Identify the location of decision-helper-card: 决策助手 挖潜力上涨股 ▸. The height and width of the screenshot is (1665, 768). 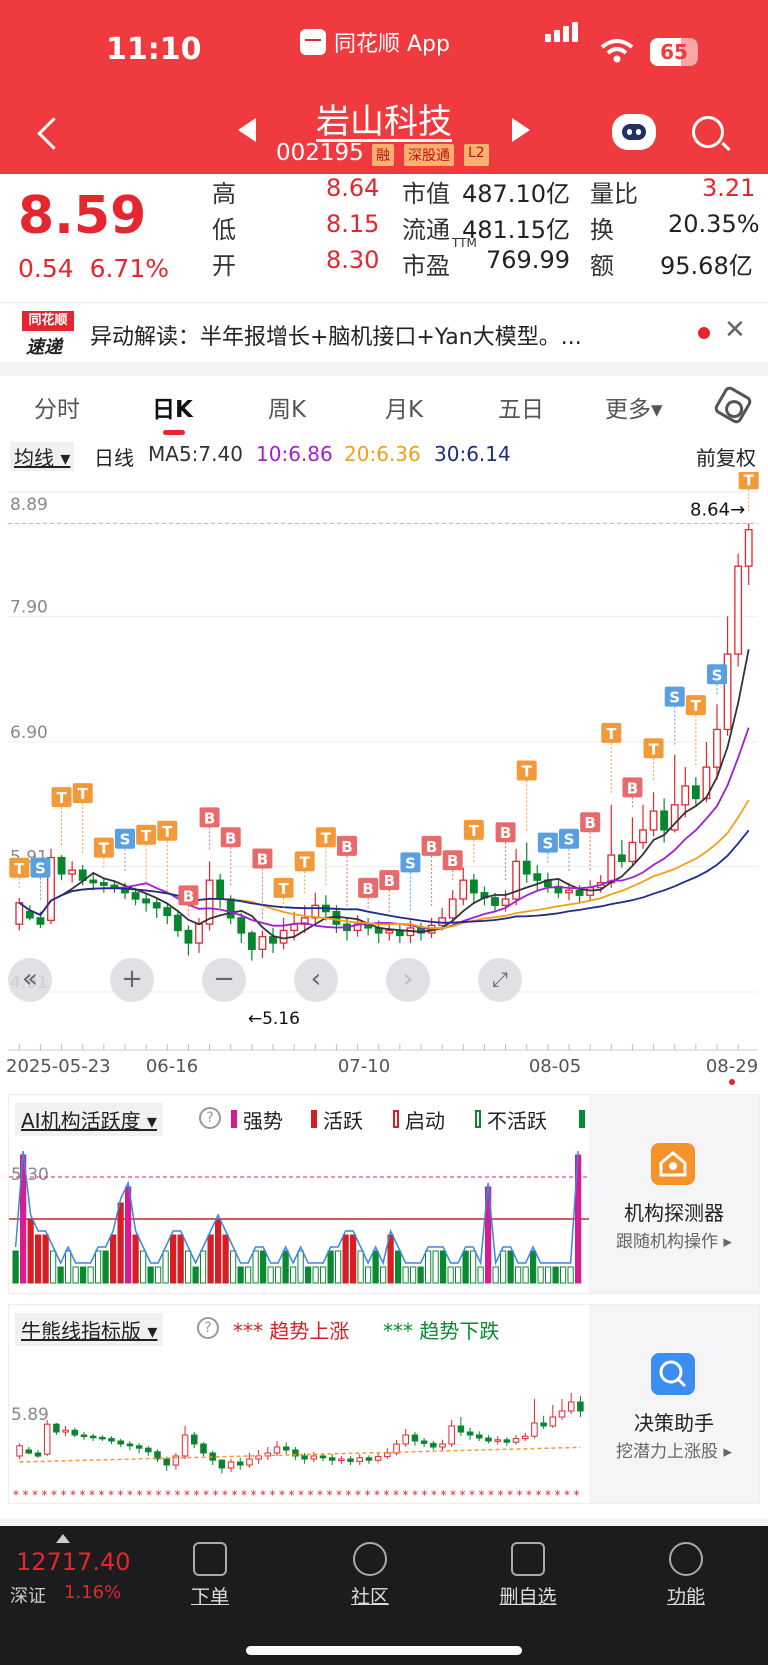
(674, 1404).